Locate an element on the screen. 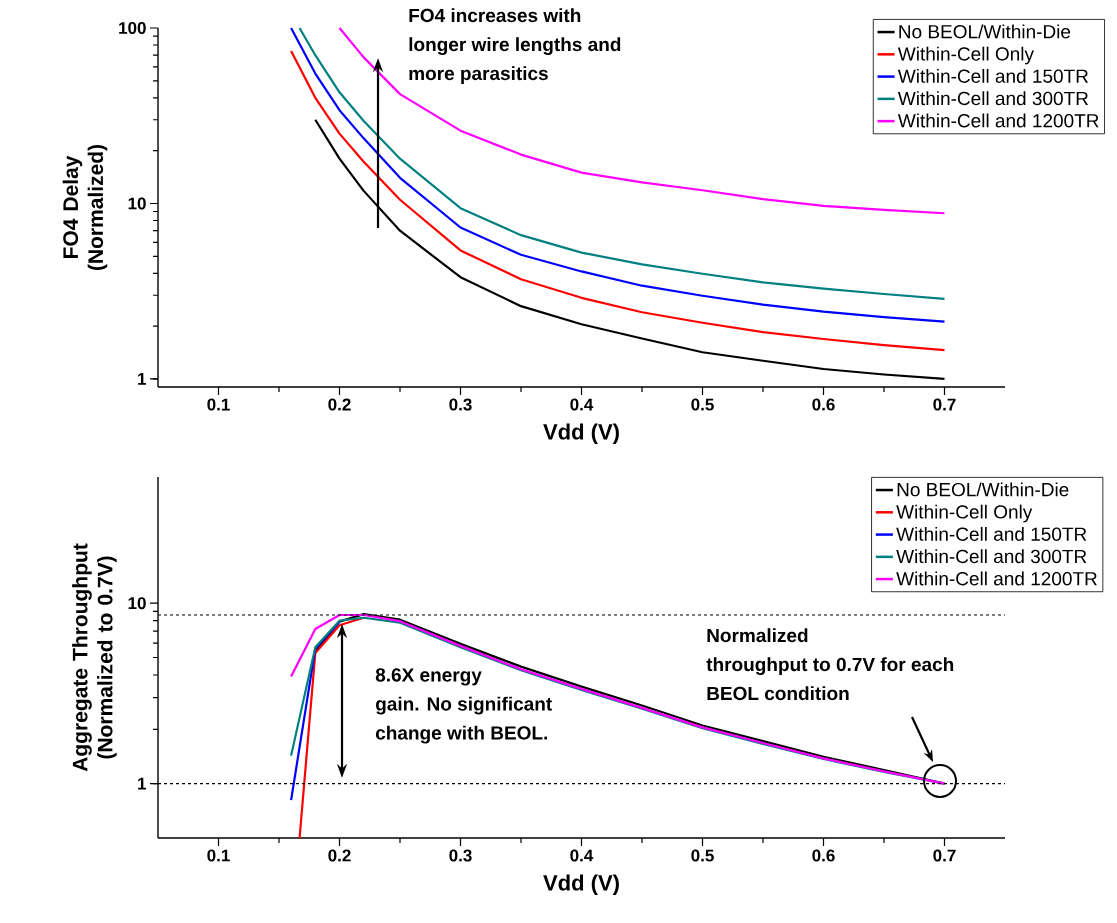 The image size is (1117, 923). y-axis-title: FO4 Delay (Normalized) is located at coordinates (85, 207).